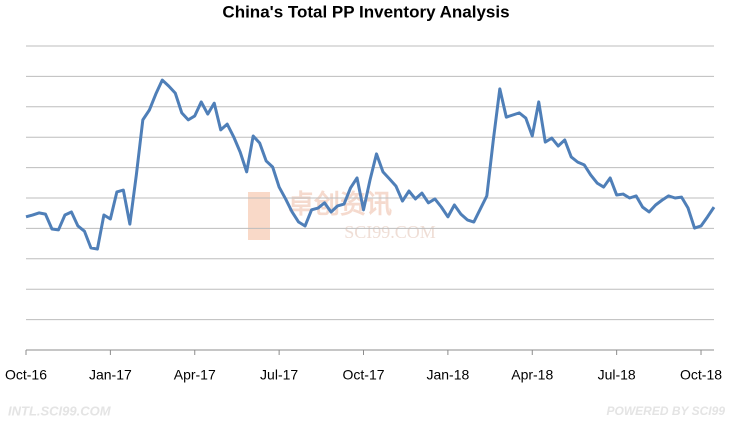 The image size is (733, 428). Describe the element at coordinates (364, 375) in the screenshot. I see `x-tick-label: Oct-17` at that location.